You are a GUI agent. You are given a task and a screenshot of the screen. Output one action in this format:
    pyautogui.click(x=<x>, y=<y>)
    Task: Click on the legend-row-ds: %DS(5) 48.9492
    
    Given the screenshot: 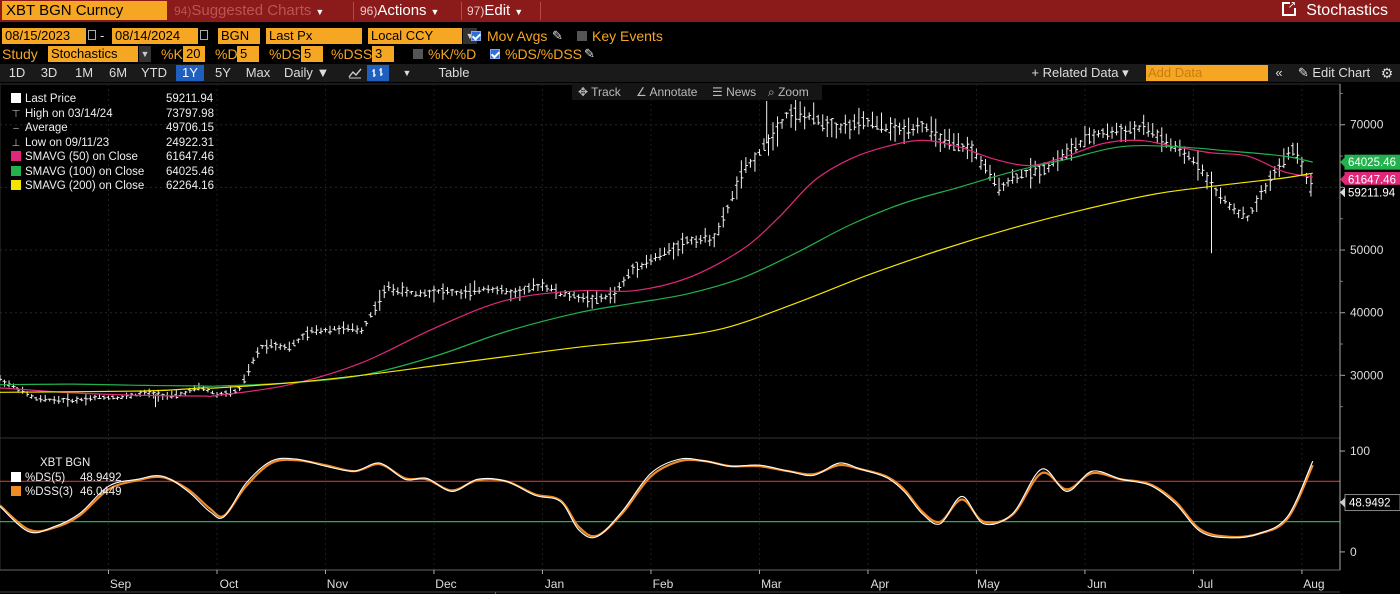 What is the action you would take?
    pyautogui.click(x=68, y=478)
    